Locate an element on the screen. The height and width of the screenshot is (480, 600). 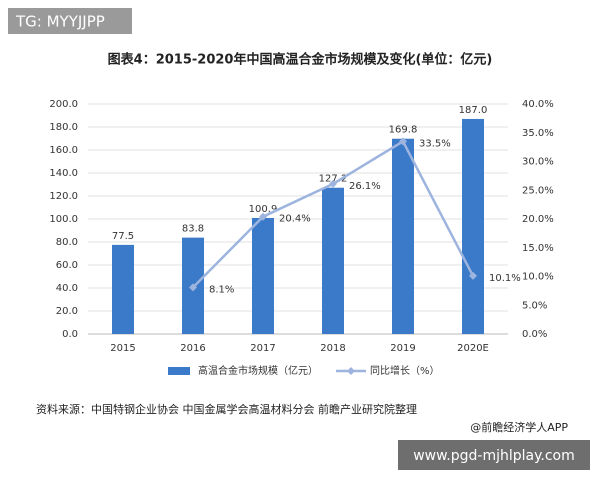
watermark-box is located at coordinates (70, 21).